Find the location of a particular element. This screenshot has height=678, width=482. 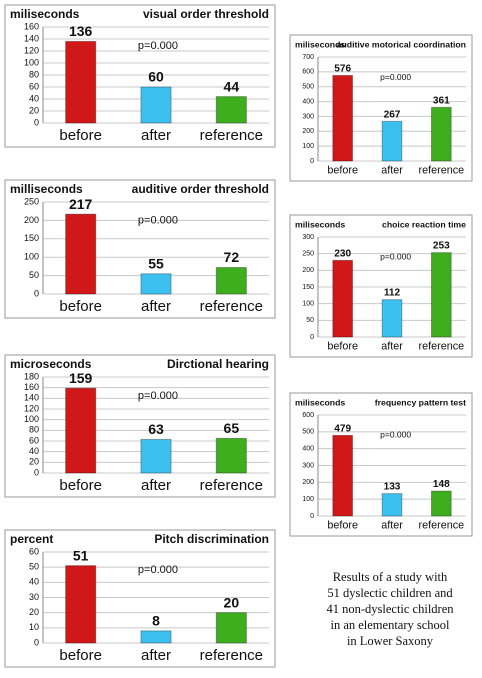

value-label: 133 is located at coordinates (392, 487).